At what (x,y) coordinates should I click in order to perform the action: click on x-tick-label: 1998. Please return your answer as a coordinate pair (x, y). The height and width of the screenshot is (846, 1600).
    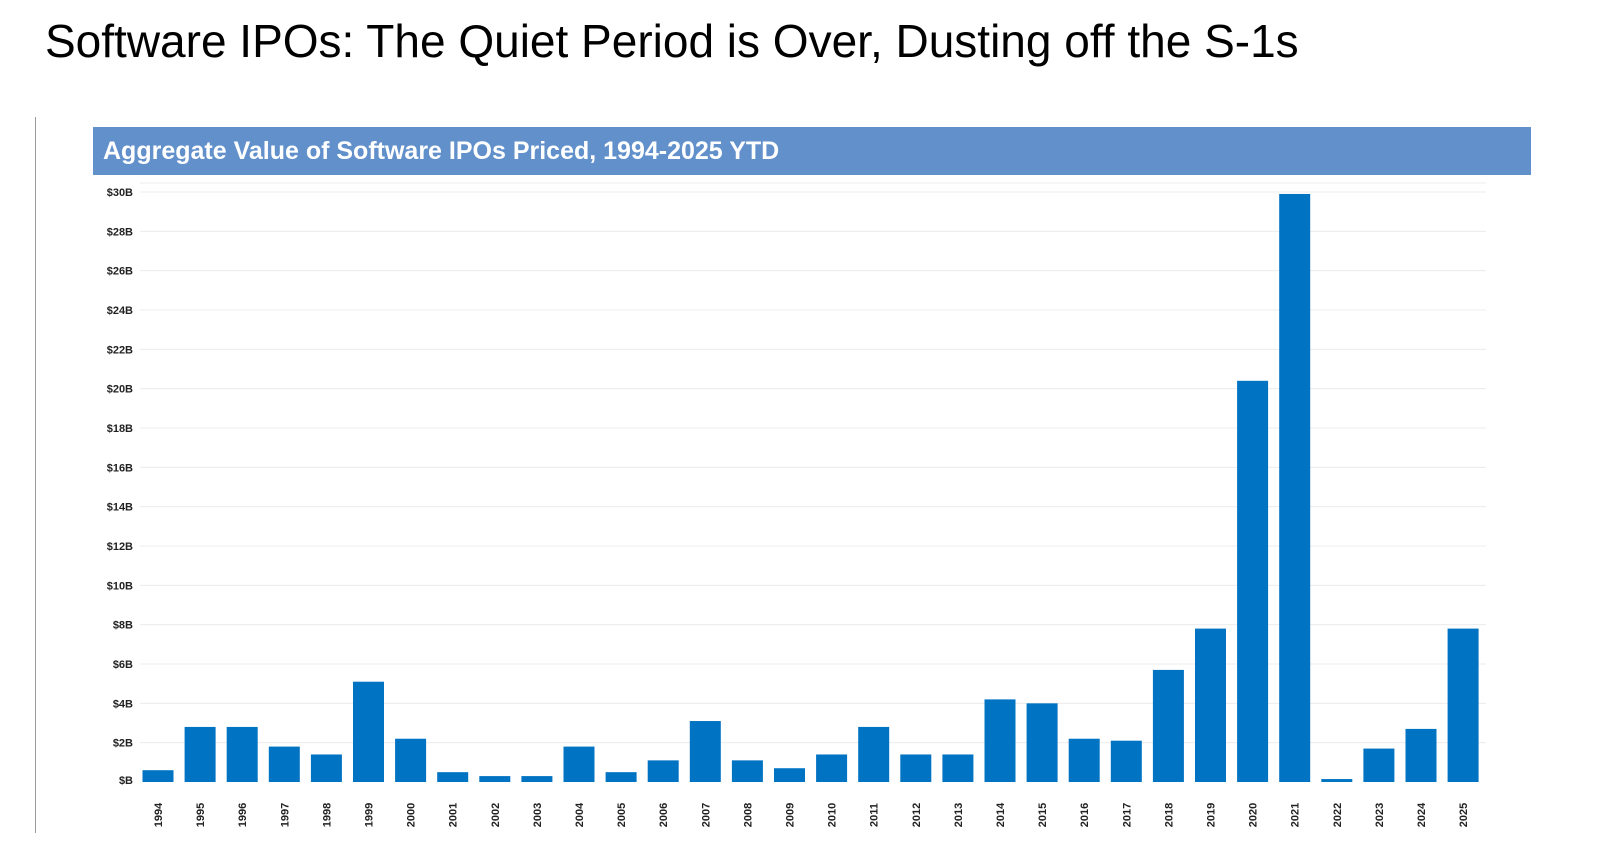
    Looking at the image, I should click on (327, 815).